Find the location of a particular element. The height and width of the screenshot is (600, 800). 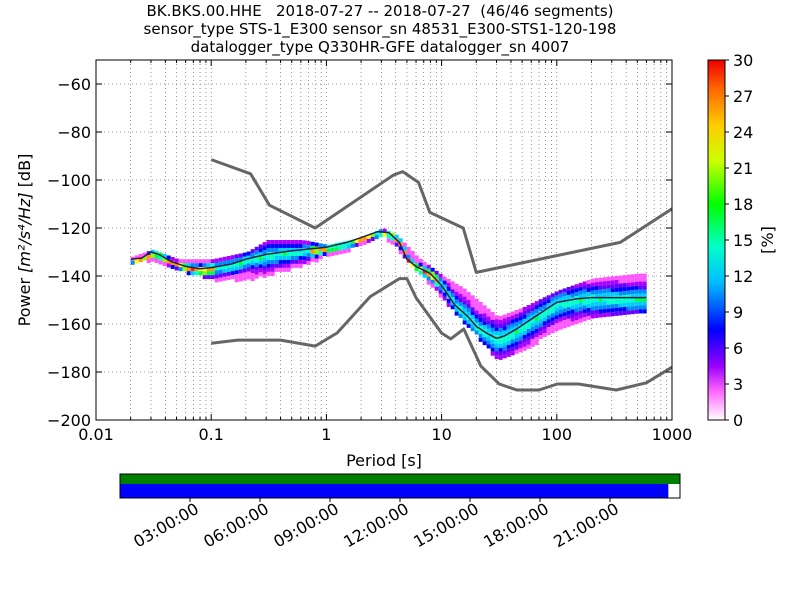

colorbar-tick-label: 6 is located at coordinates (738, 348).